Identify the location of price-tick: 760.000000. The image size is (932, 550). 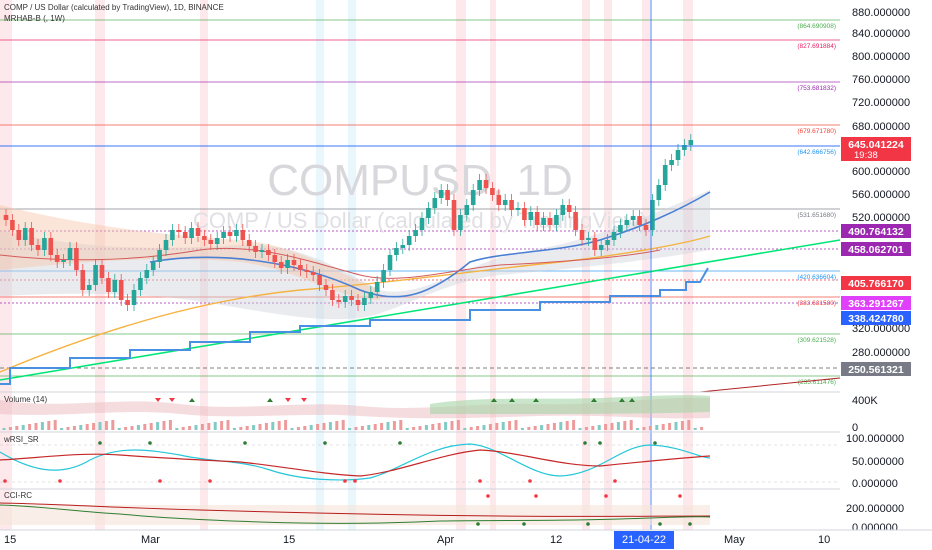
(881, 80).